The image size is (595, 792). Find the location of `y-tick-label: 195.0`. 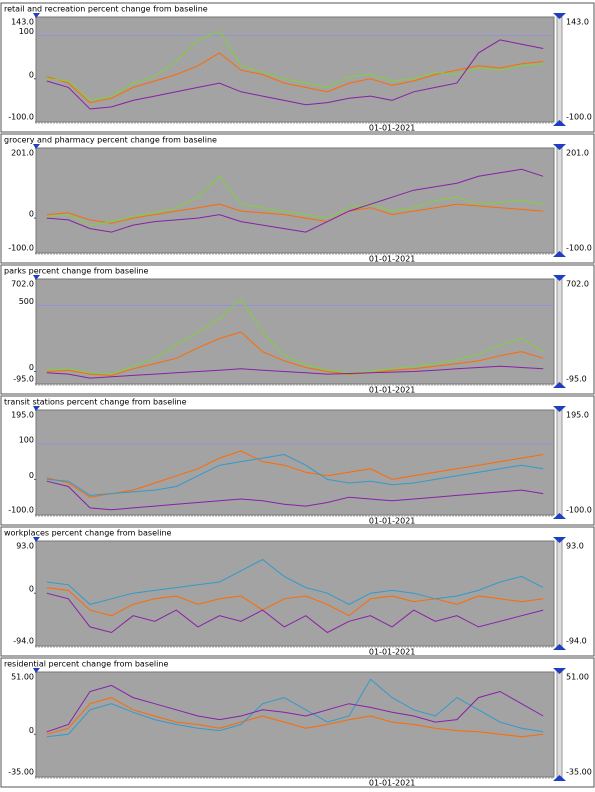

y-tick-label: 195.0 is located at coordinates (22, 415).